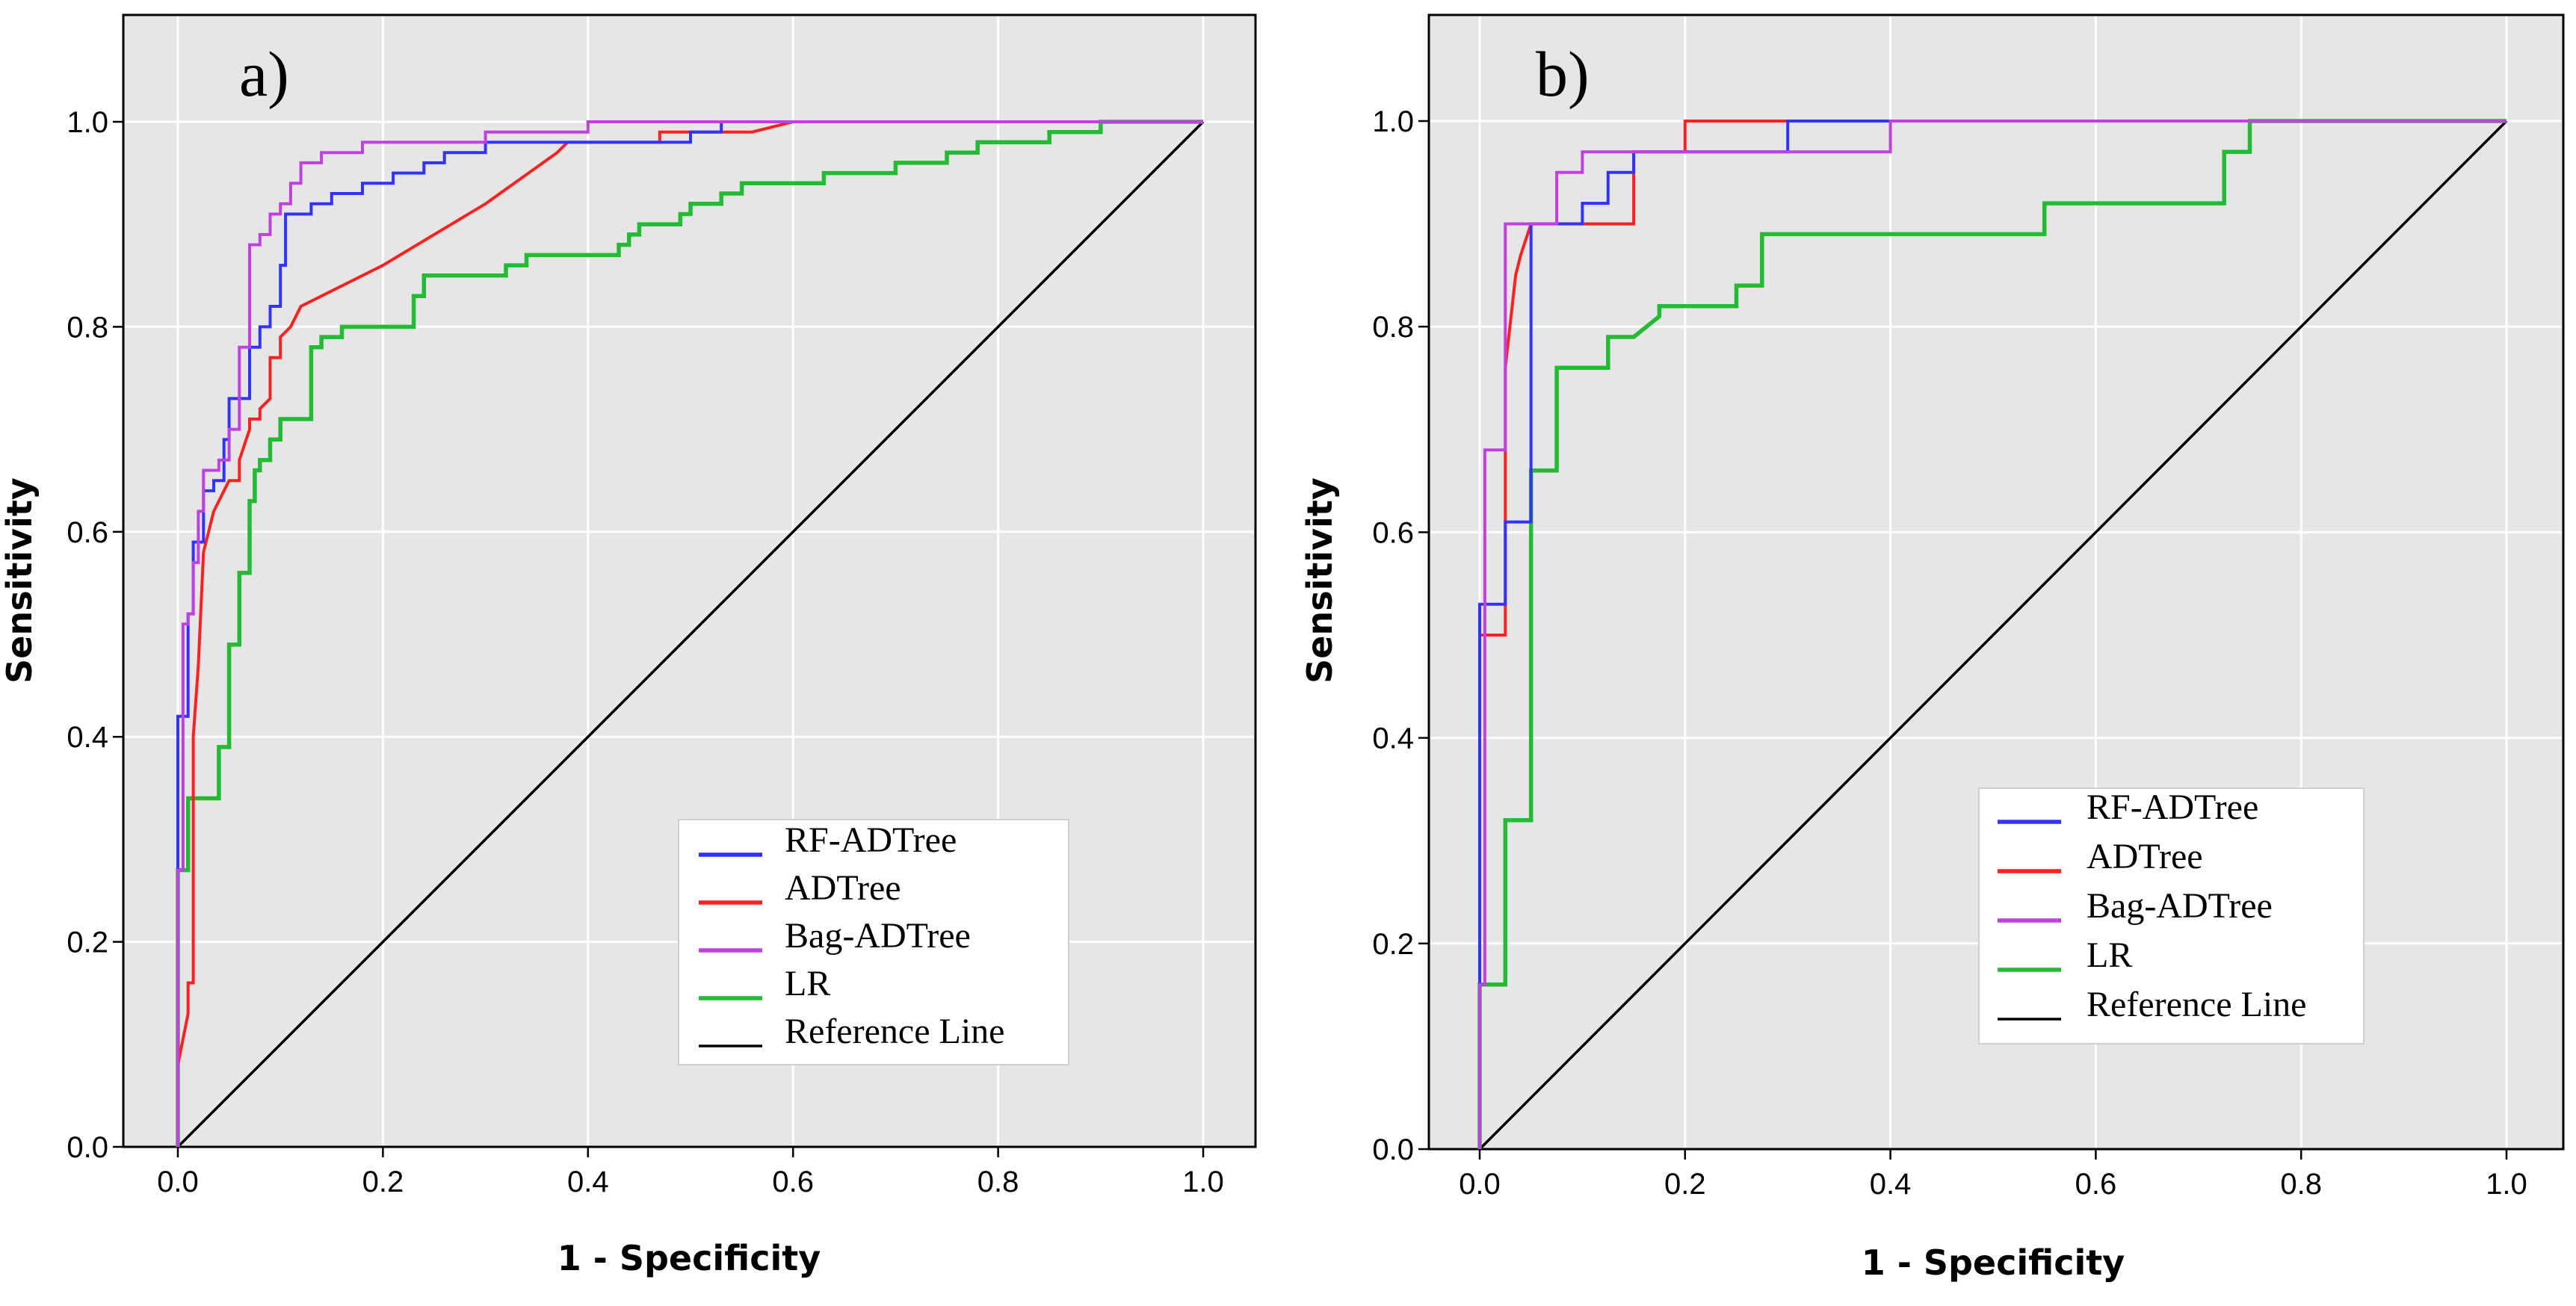 The height and width of the screenshot is (1306, 2576). What do you see at coordinates (1563, 74) in the screenshot?
I see `panel-label: b)` at bounding box center [1563, 74].